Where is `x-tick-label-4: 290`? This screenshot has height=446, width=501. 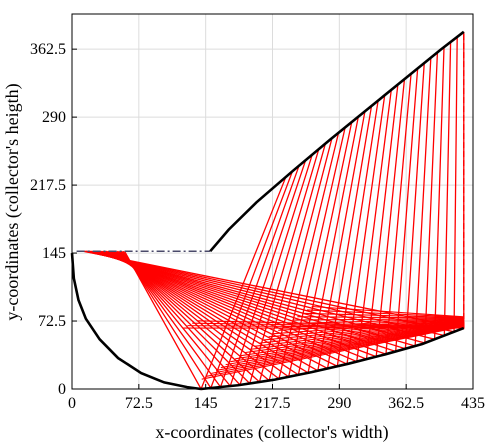
x-tick-label-4: 290 is located at coordinates (339, 403).